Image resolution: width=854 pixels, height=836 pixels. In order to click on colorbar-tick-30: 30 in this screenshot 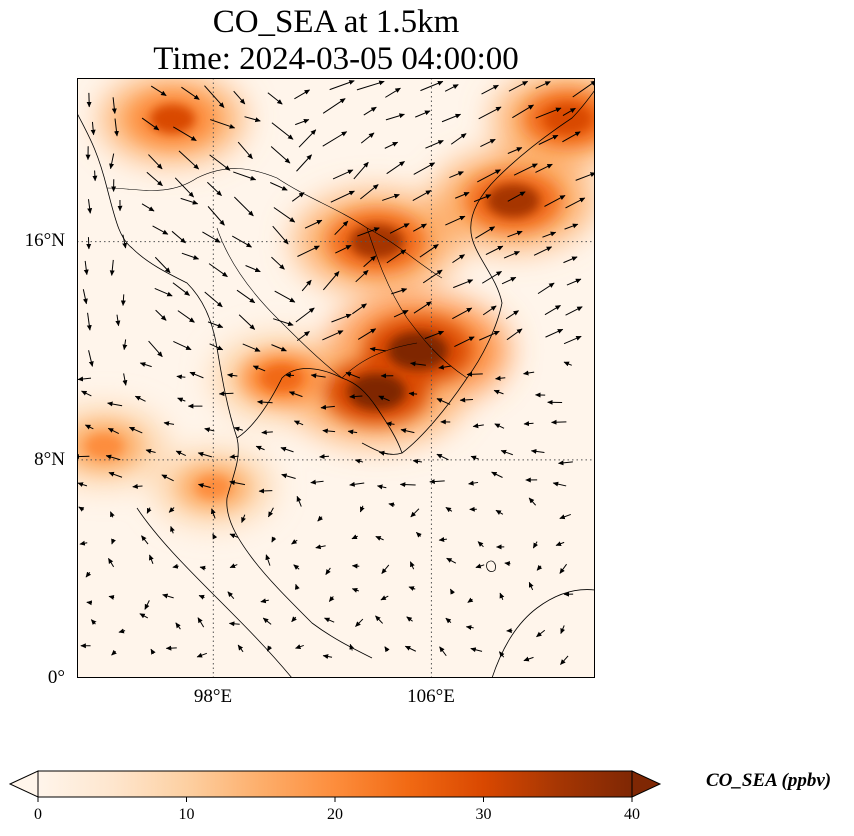, I will do `click(483, 814)`.